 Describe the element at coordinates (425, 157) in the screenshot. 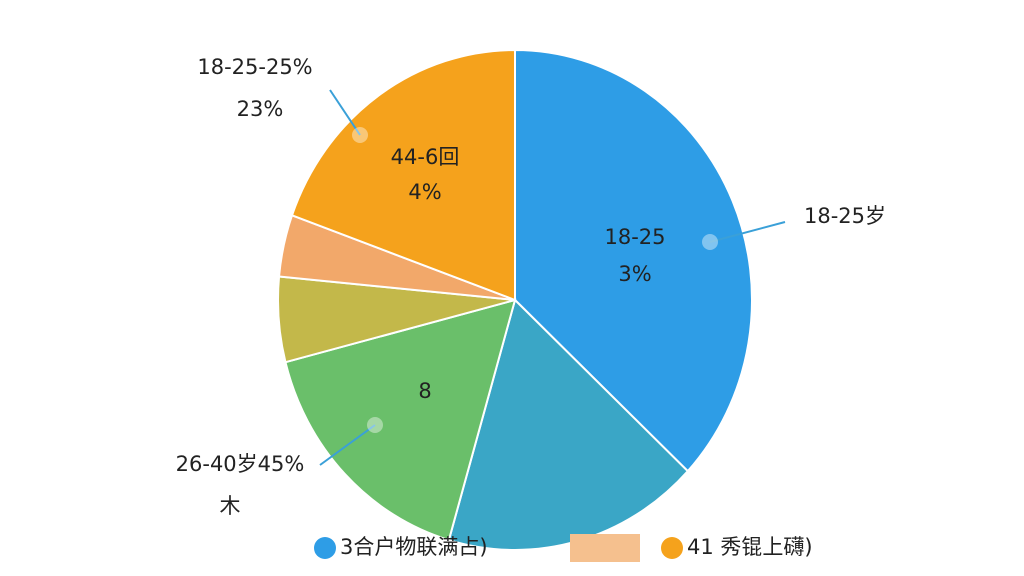

I see `annotation: 44-6回` at that location.